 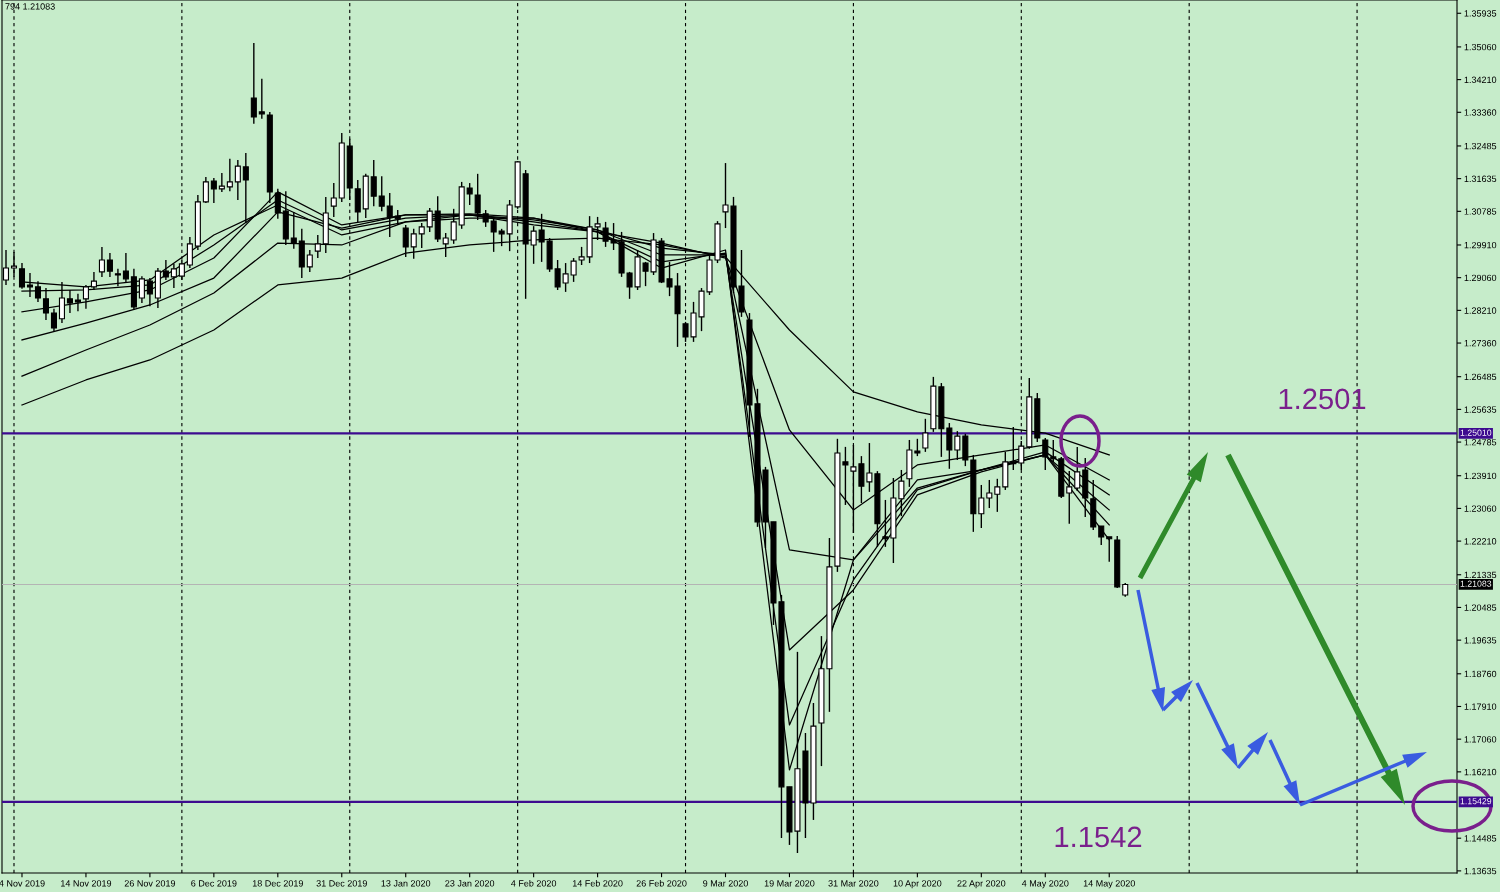 What do you see at coordinates (1045, 884) in the screenshot?
I see `x-tick-label: 4 May 2020` at bounding box center [1045, 884].